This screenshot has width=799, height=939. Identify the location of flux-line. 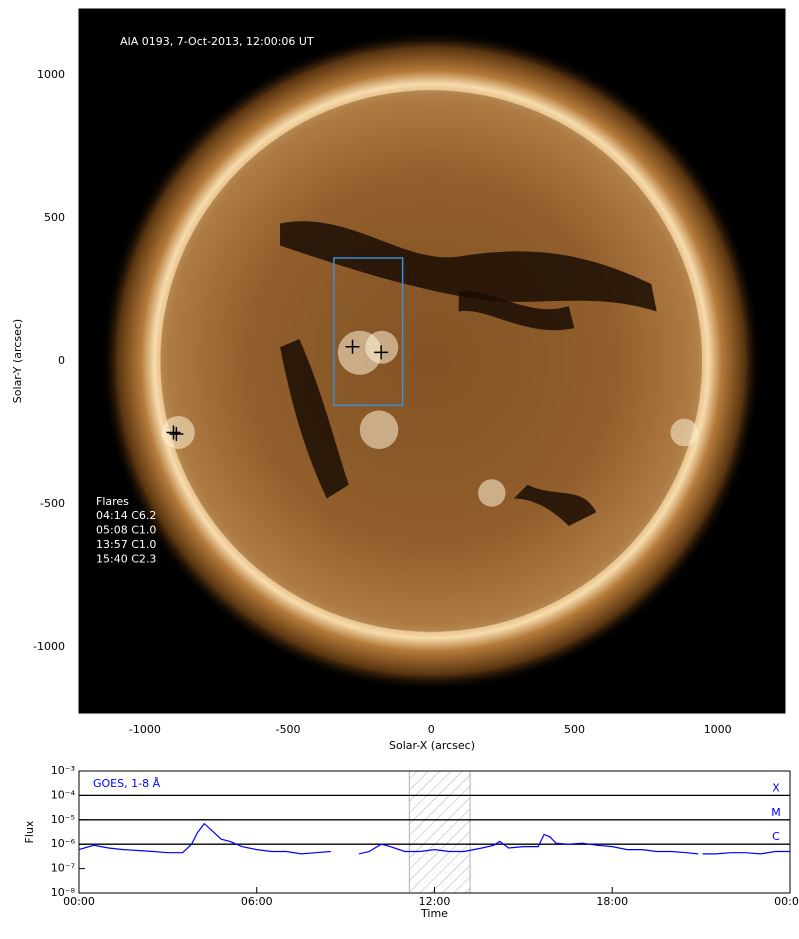
(434, 838).